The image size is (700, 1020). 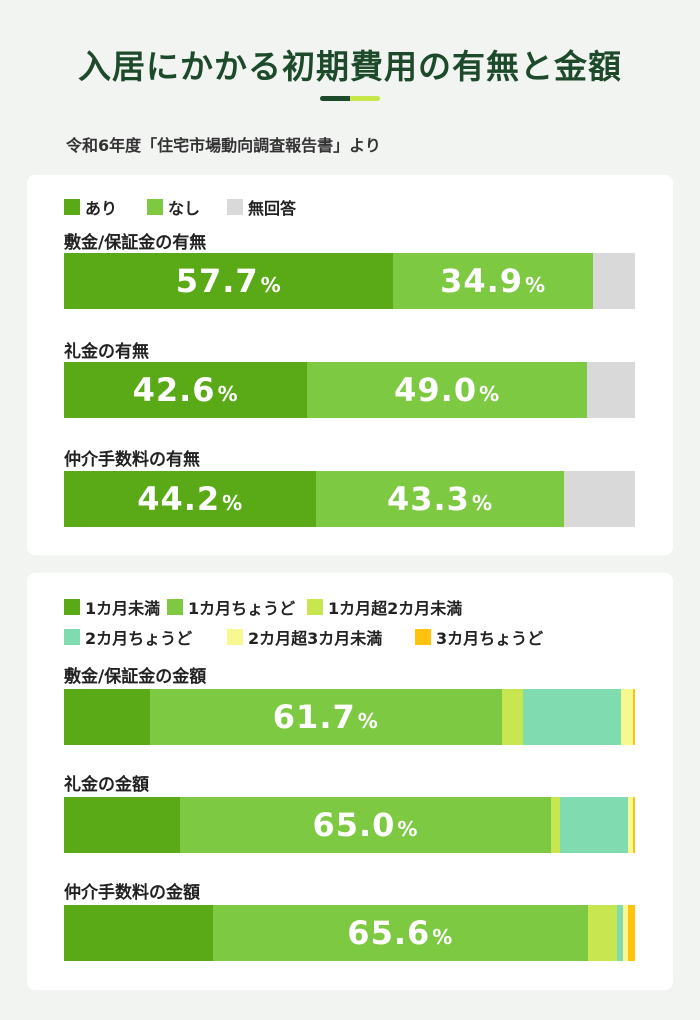 I want to click on legend-label: 1カ月ちょうど, so click(x=242, y=608).